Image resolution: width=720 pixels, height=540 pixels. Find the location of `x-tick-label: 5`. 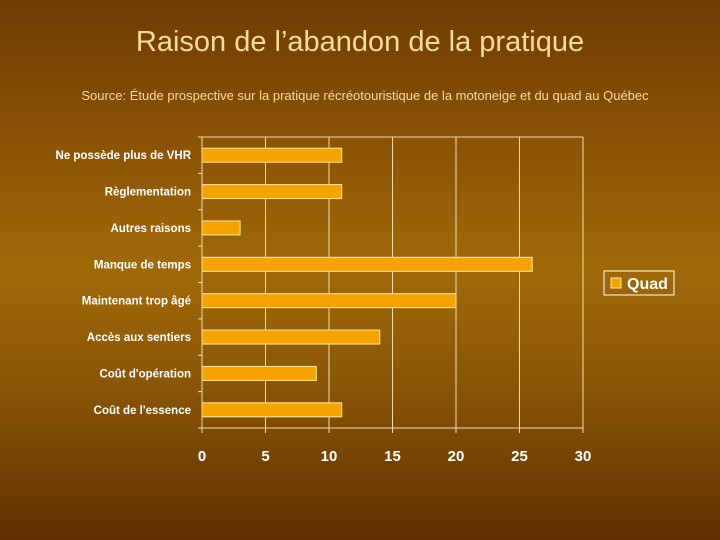

x-tick-label: 5 is located at coordinates (265, 456).